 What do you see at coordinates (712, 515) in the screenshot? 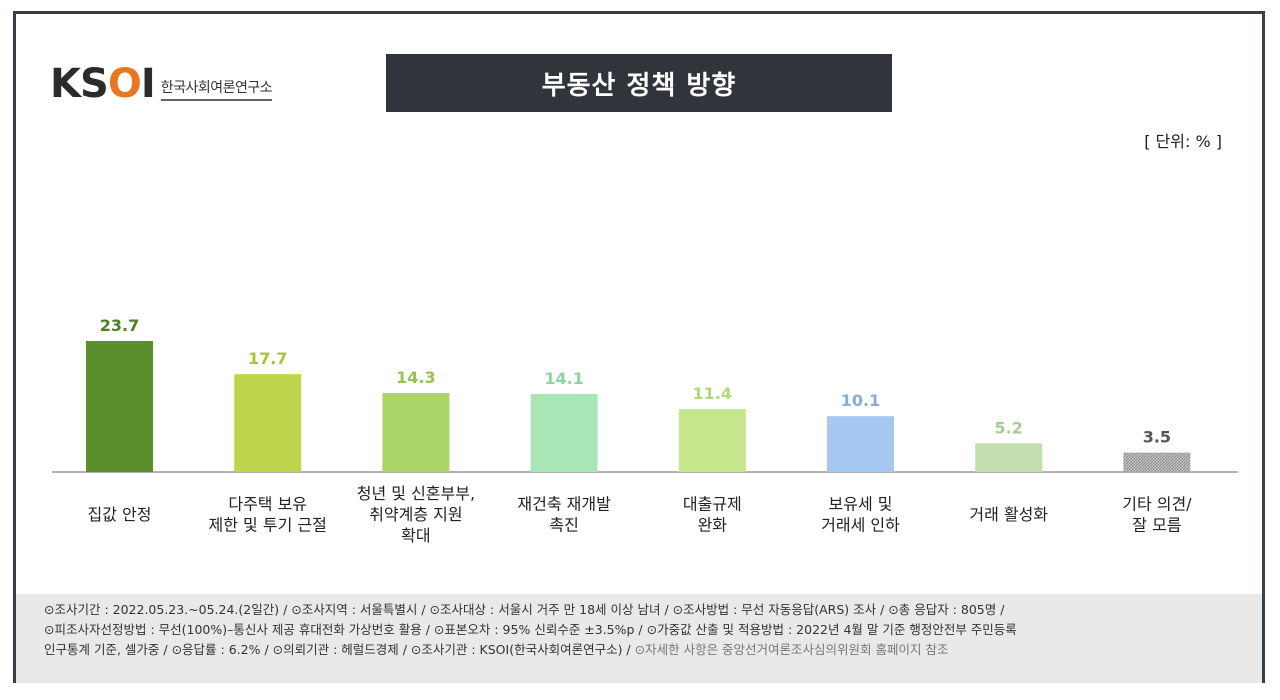
I see `category-label-5: 대출규제 완화` at bounding box center [712, 515].